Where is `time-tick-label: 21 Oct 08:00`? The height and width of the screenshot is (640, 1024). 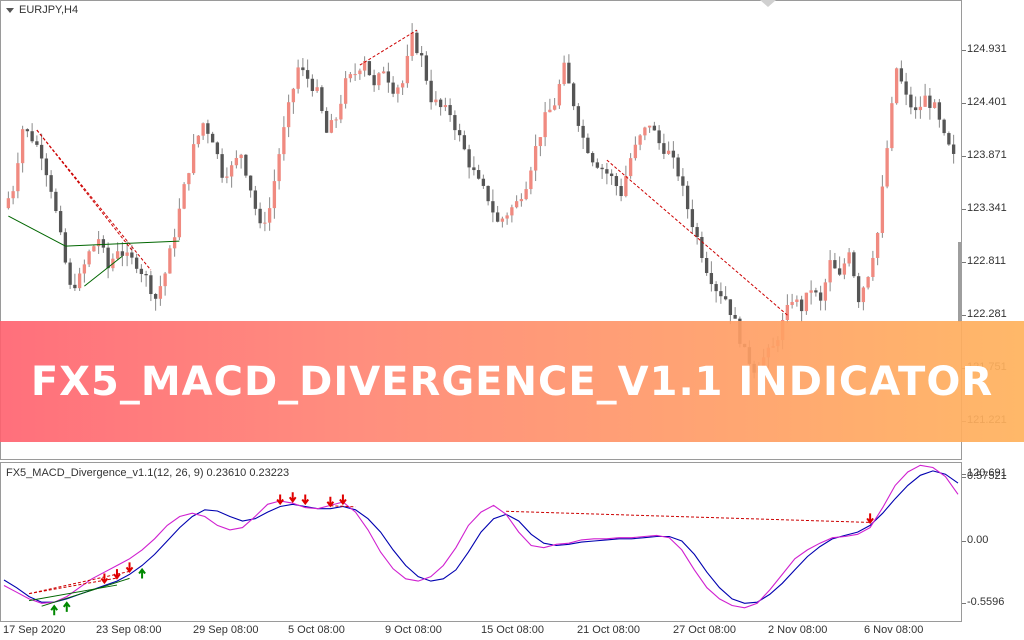
time-tick-label: 21 Oct 08:00 is located at coordinates (608, 630).